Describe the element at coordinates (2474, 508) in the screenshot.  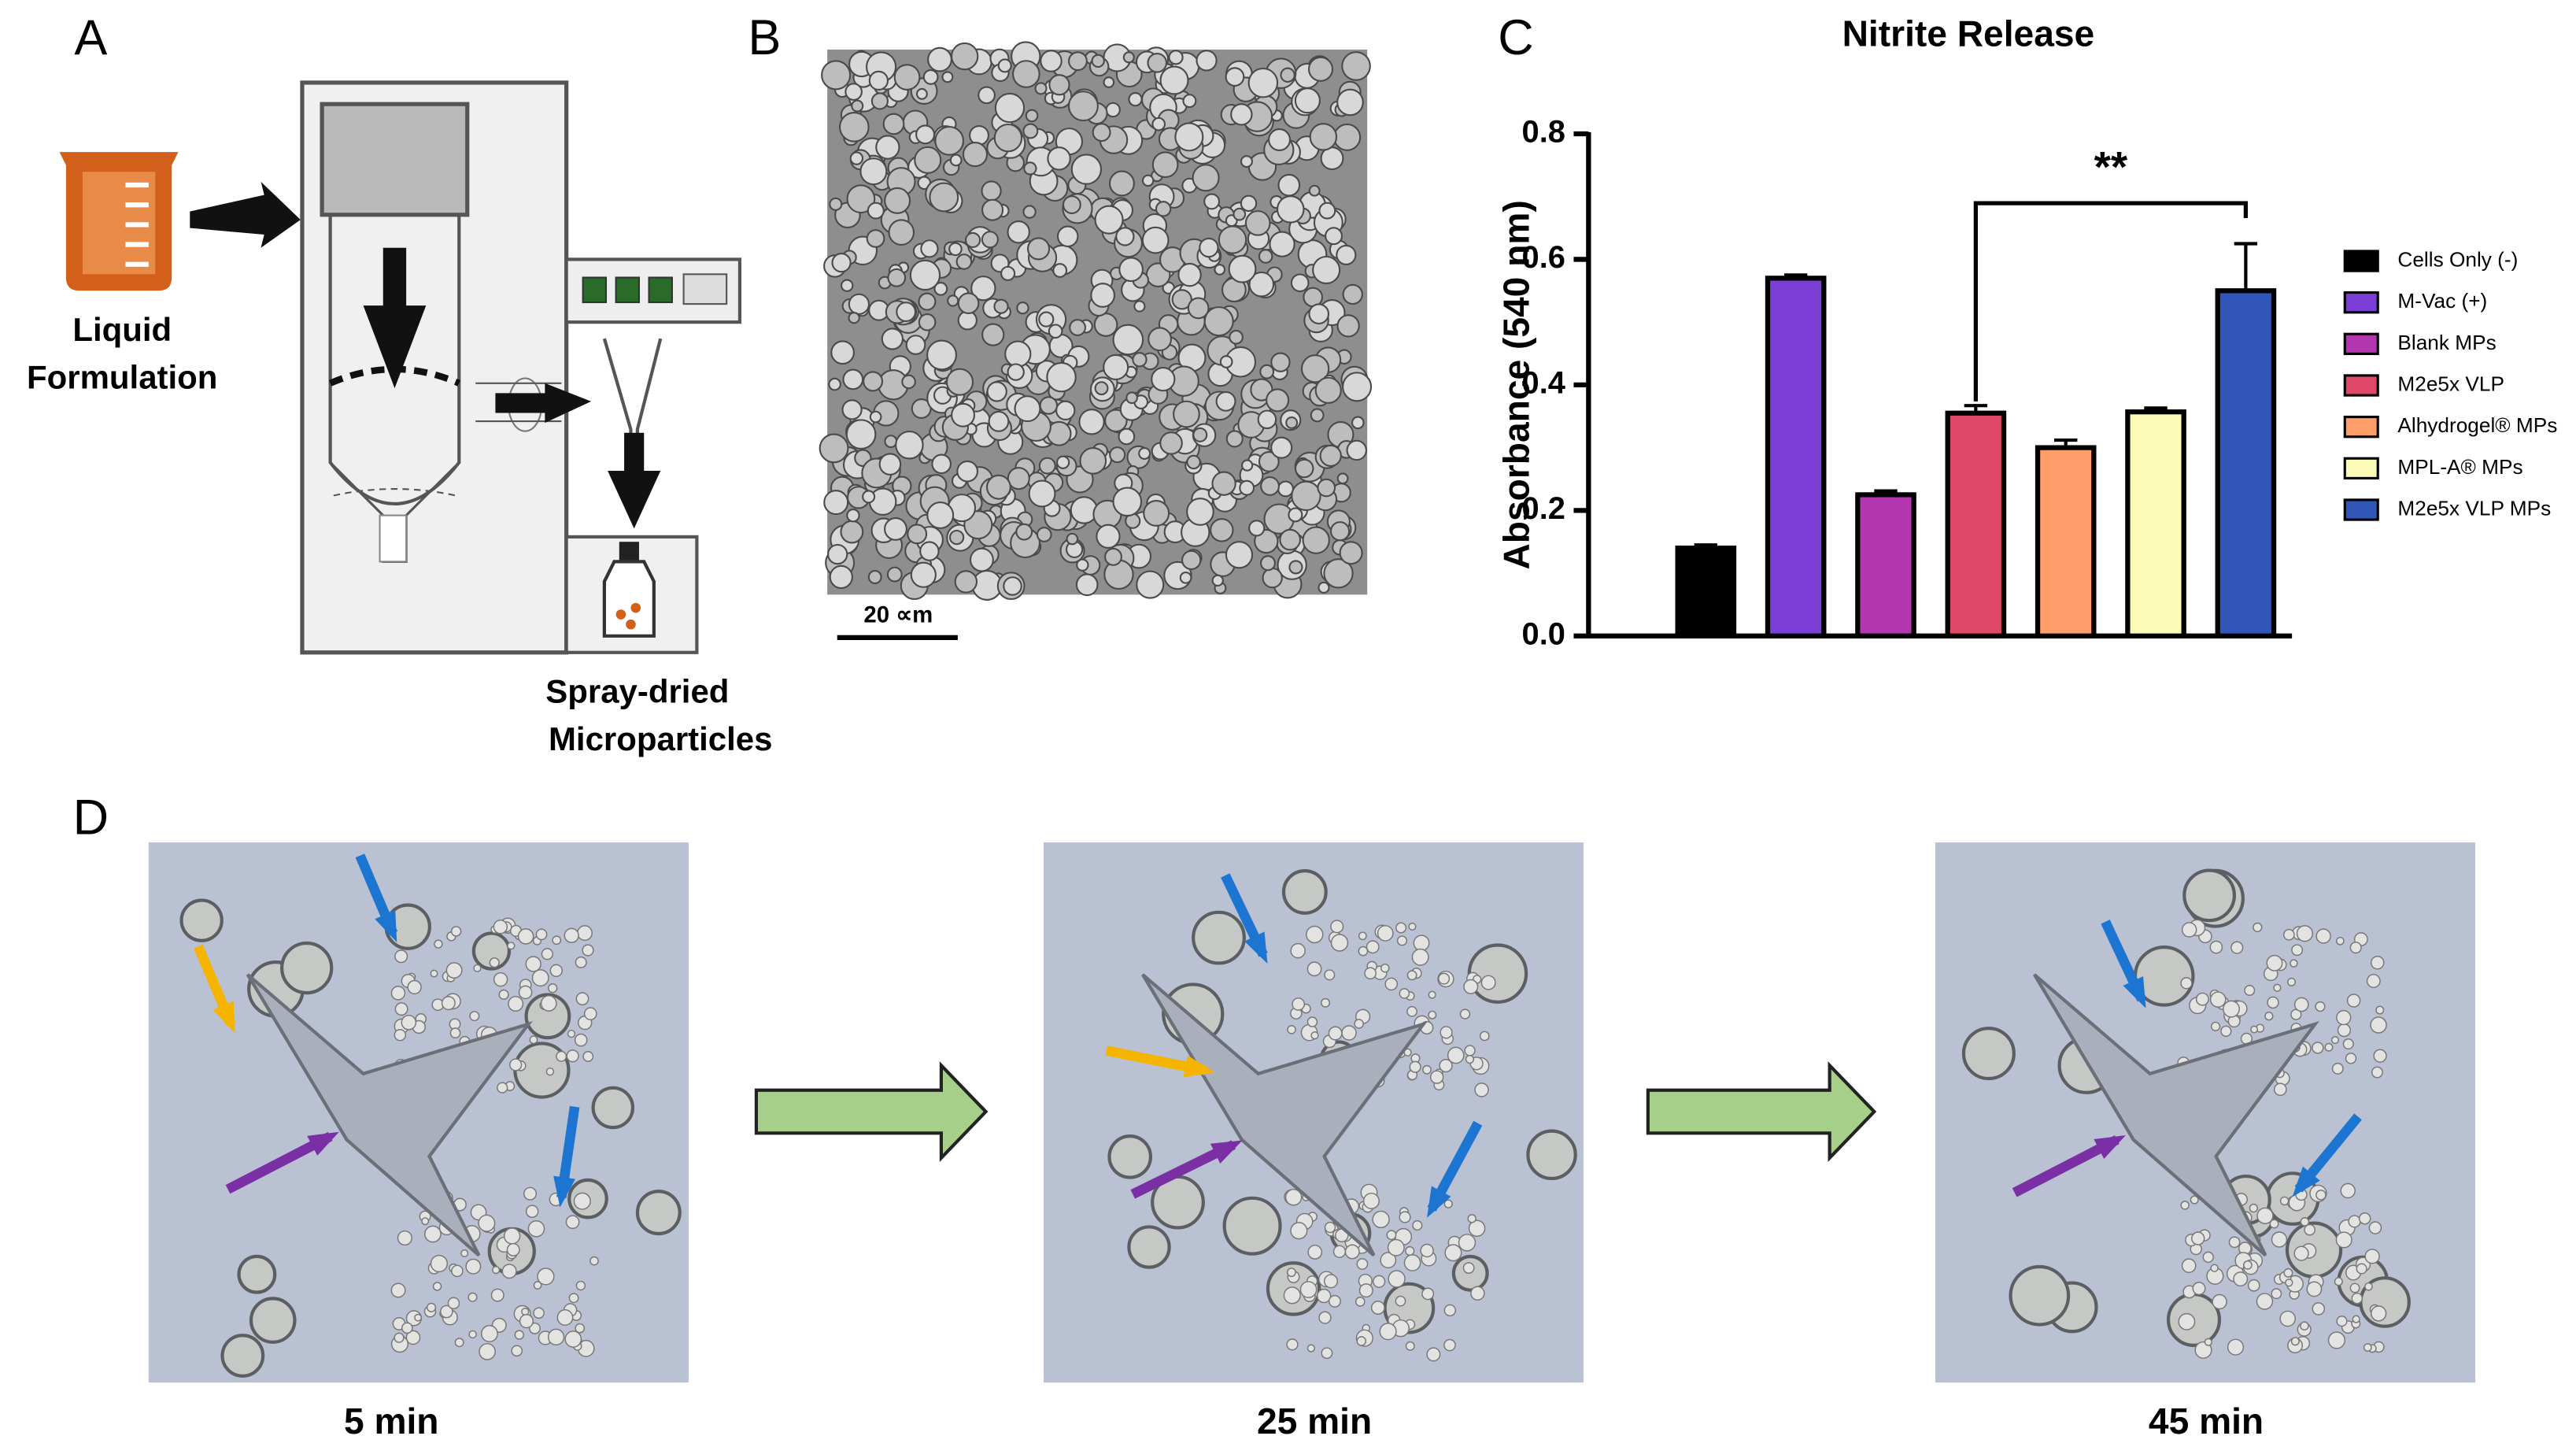
I see `legend-label: M2e5x VLP MPs` at that location.